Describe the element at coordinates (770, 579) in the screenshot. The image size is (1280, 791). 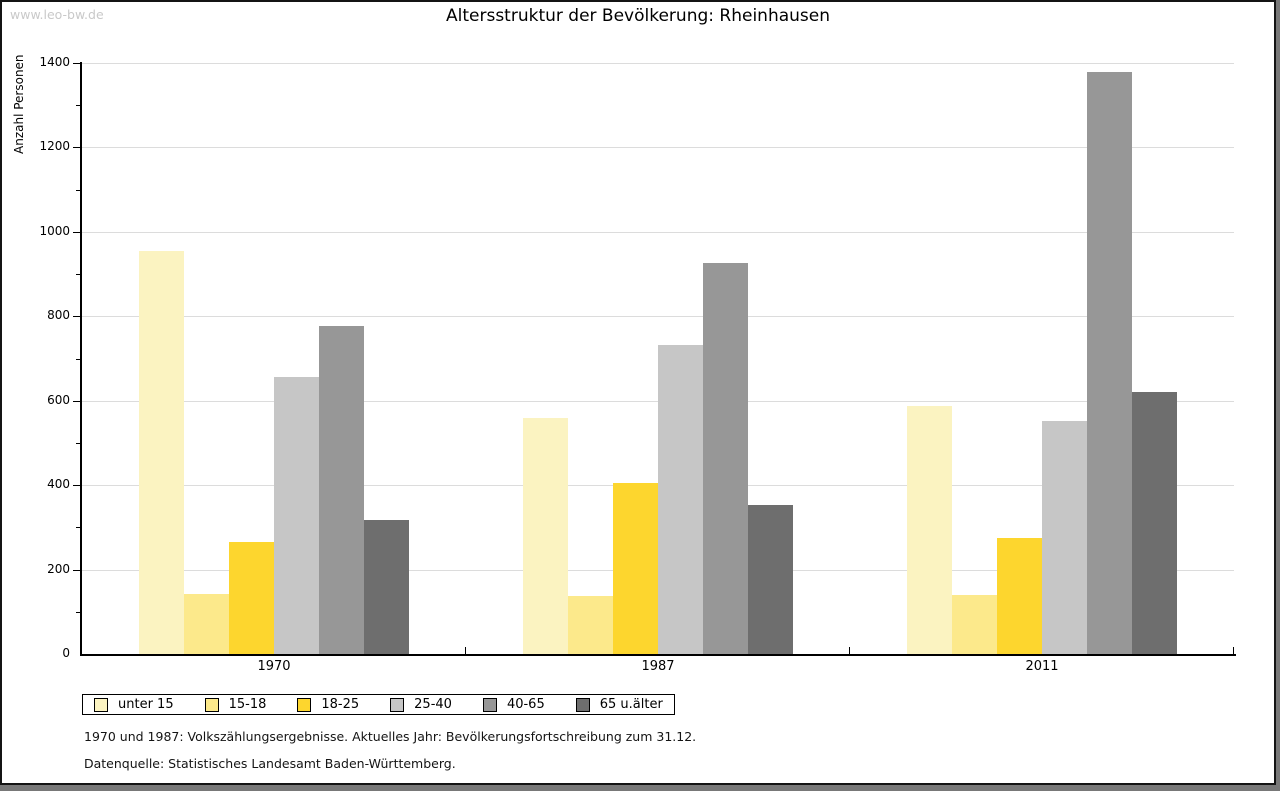
I see `bar-1987-65-u-lter` at that location.